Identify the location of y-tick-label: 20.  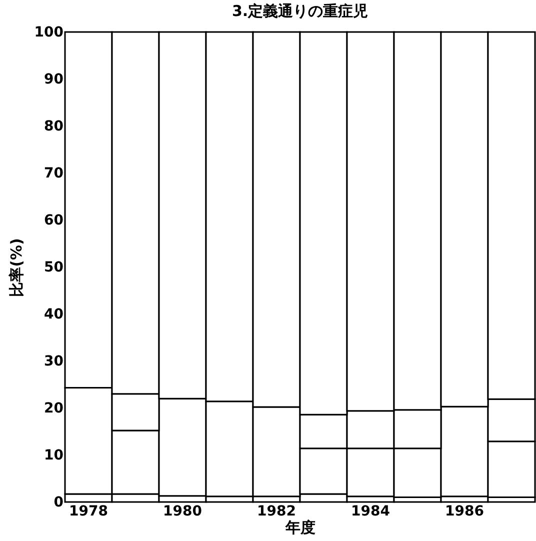
(54, 408).